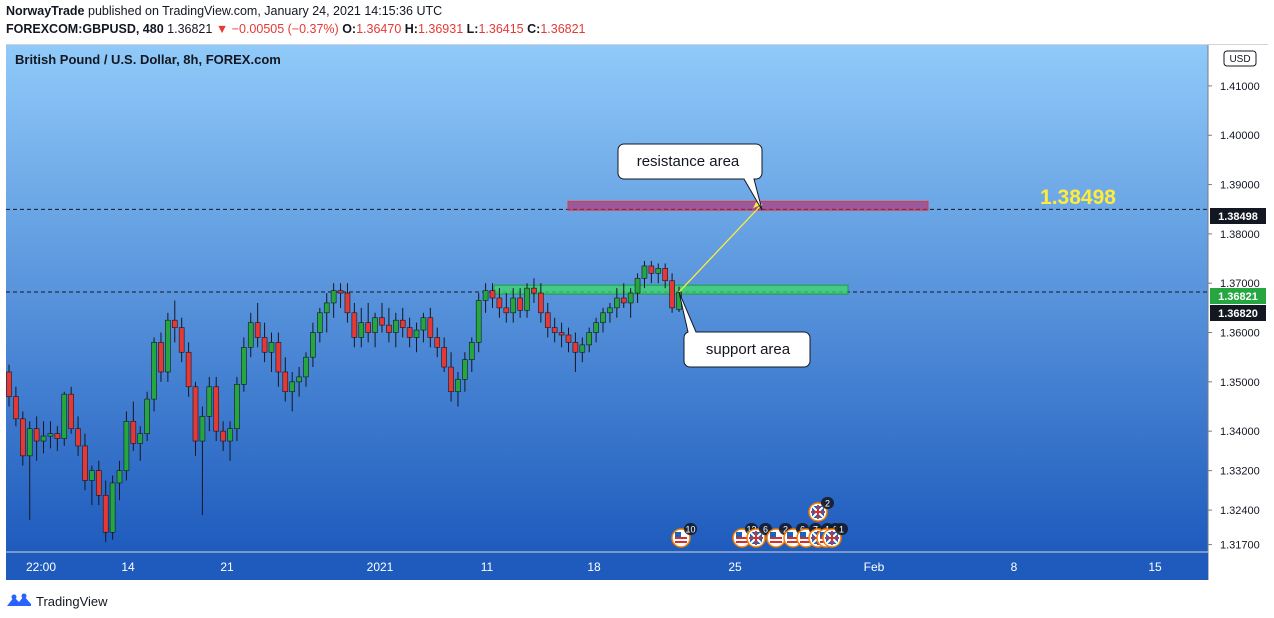 Image resolution: width=1274 pixels, height=618 pixels. What do you see at coordinates (349, 29) in the screenshot?
I see `open-label: O:` at bounding box center [349, 29].